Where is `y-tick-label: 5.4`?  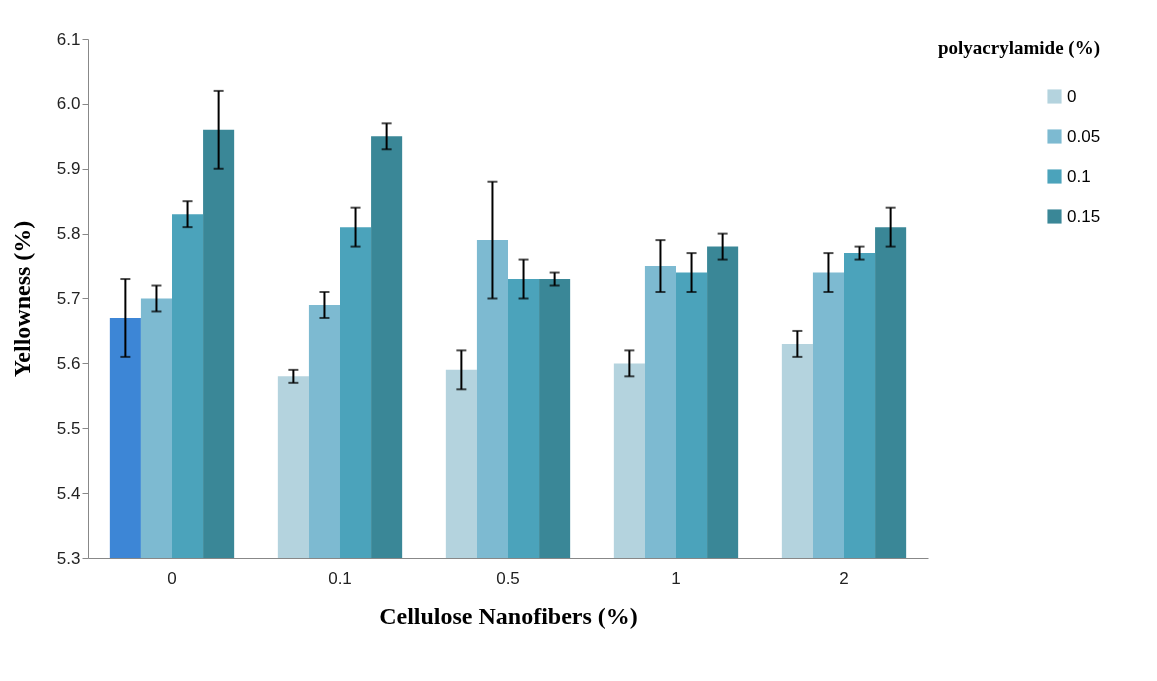 y-tick-label: 5.4 is located at coordinates (68, 493).